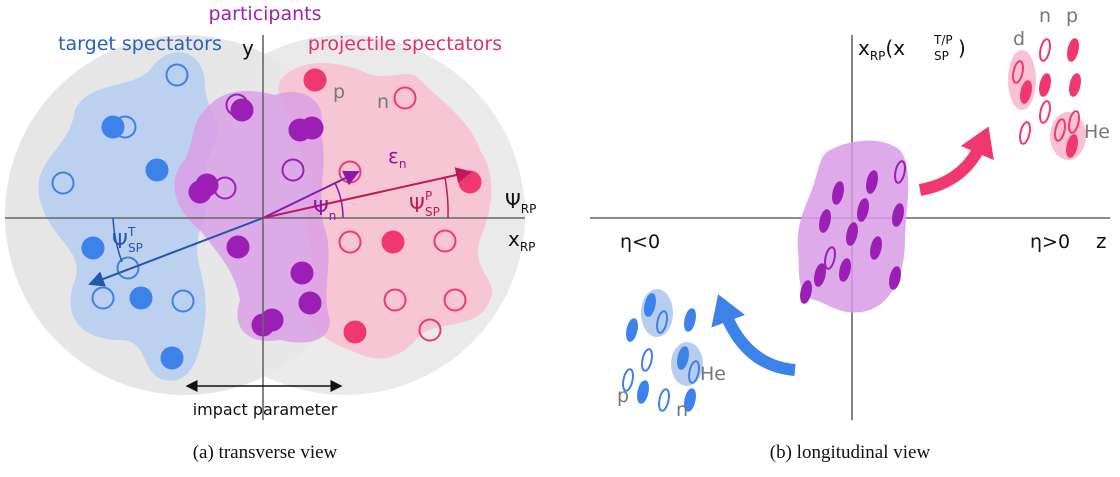 Image resolution: width=1120 pixels, height=477 pixels. What do you see at coordinates (131, 232) in the screenshot?
I see `label: T` at bounding box center [131, 232].